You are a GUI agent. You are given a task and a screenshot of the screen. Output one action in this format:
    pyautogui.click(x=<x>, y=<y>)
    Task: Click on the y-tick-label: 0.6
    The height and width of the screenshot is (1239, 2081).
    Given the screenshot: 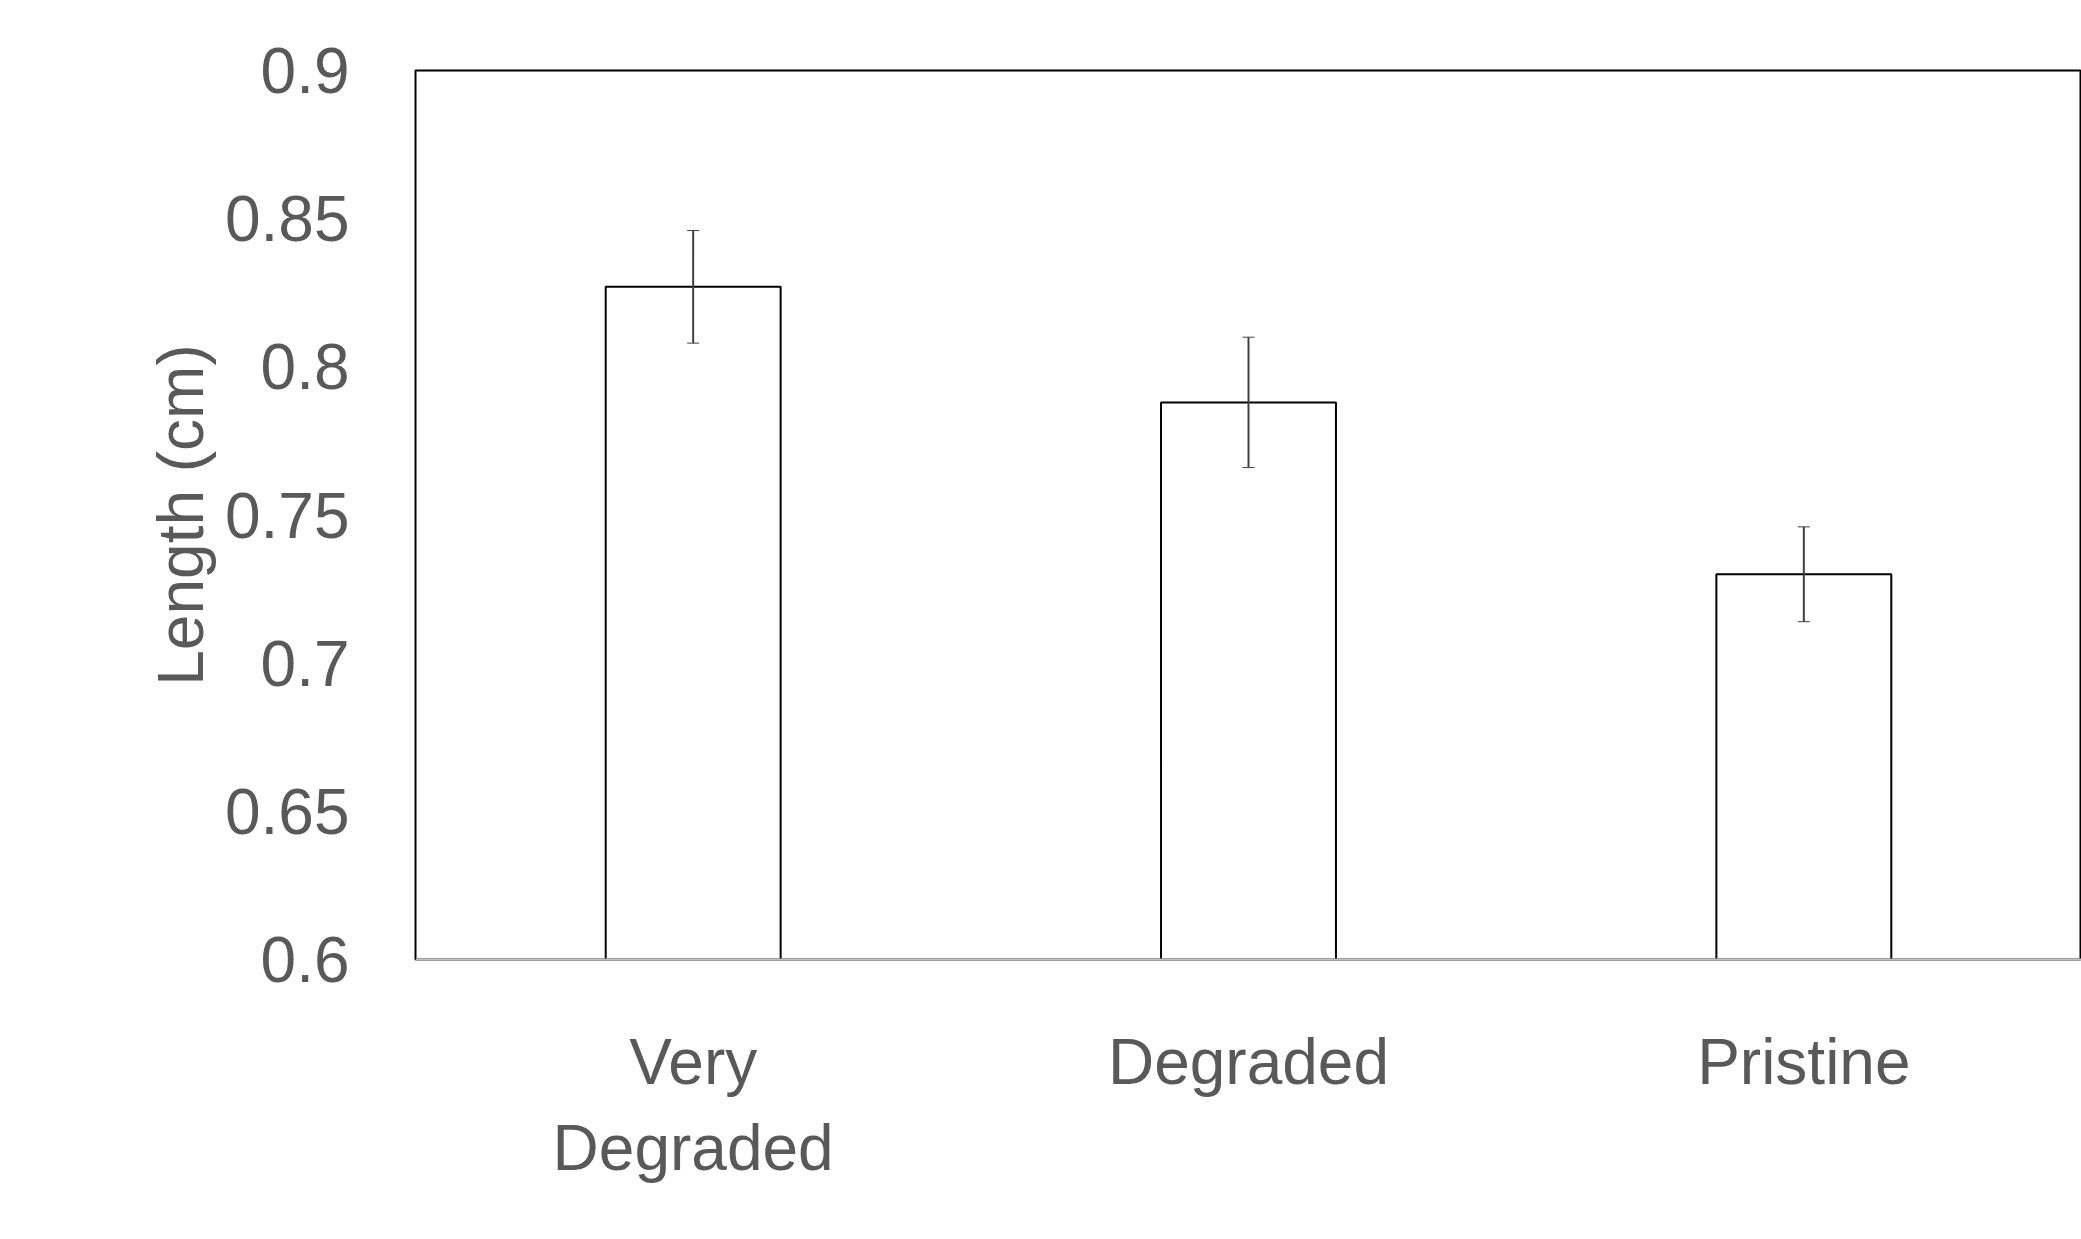 What is the action you would take?
    pyautogui.click(x=305, y=960)
    